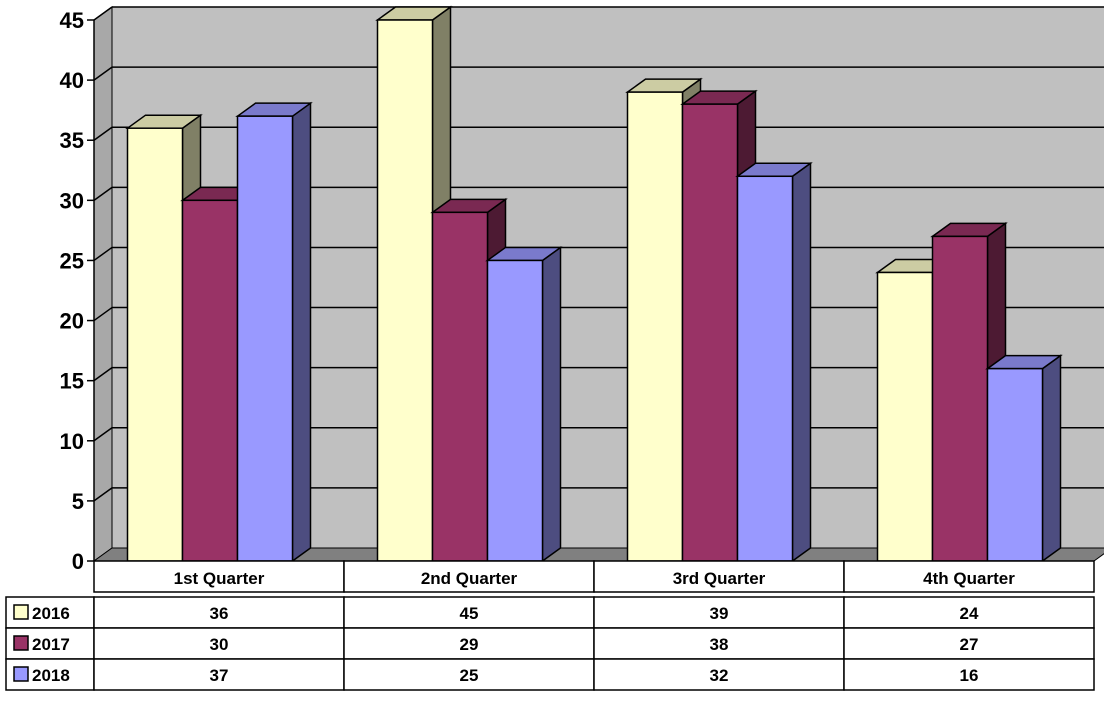 This screenshot has height=714, width=1104. What do you see at coordinates (78, 561) in the screenshot?
I see `y-tick-label: 0` at bounding box center [78, 561].